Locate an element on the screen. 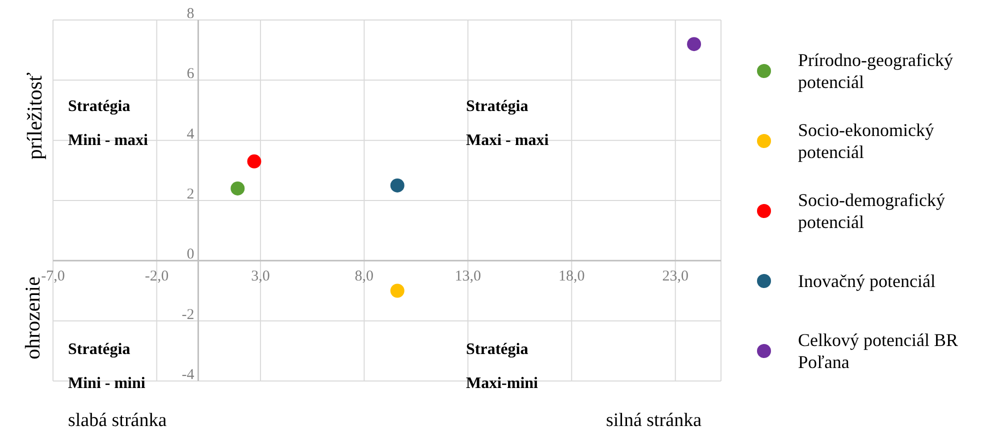  legend-label: Socio-demografický potenciál is located at coordinates (872, 211).